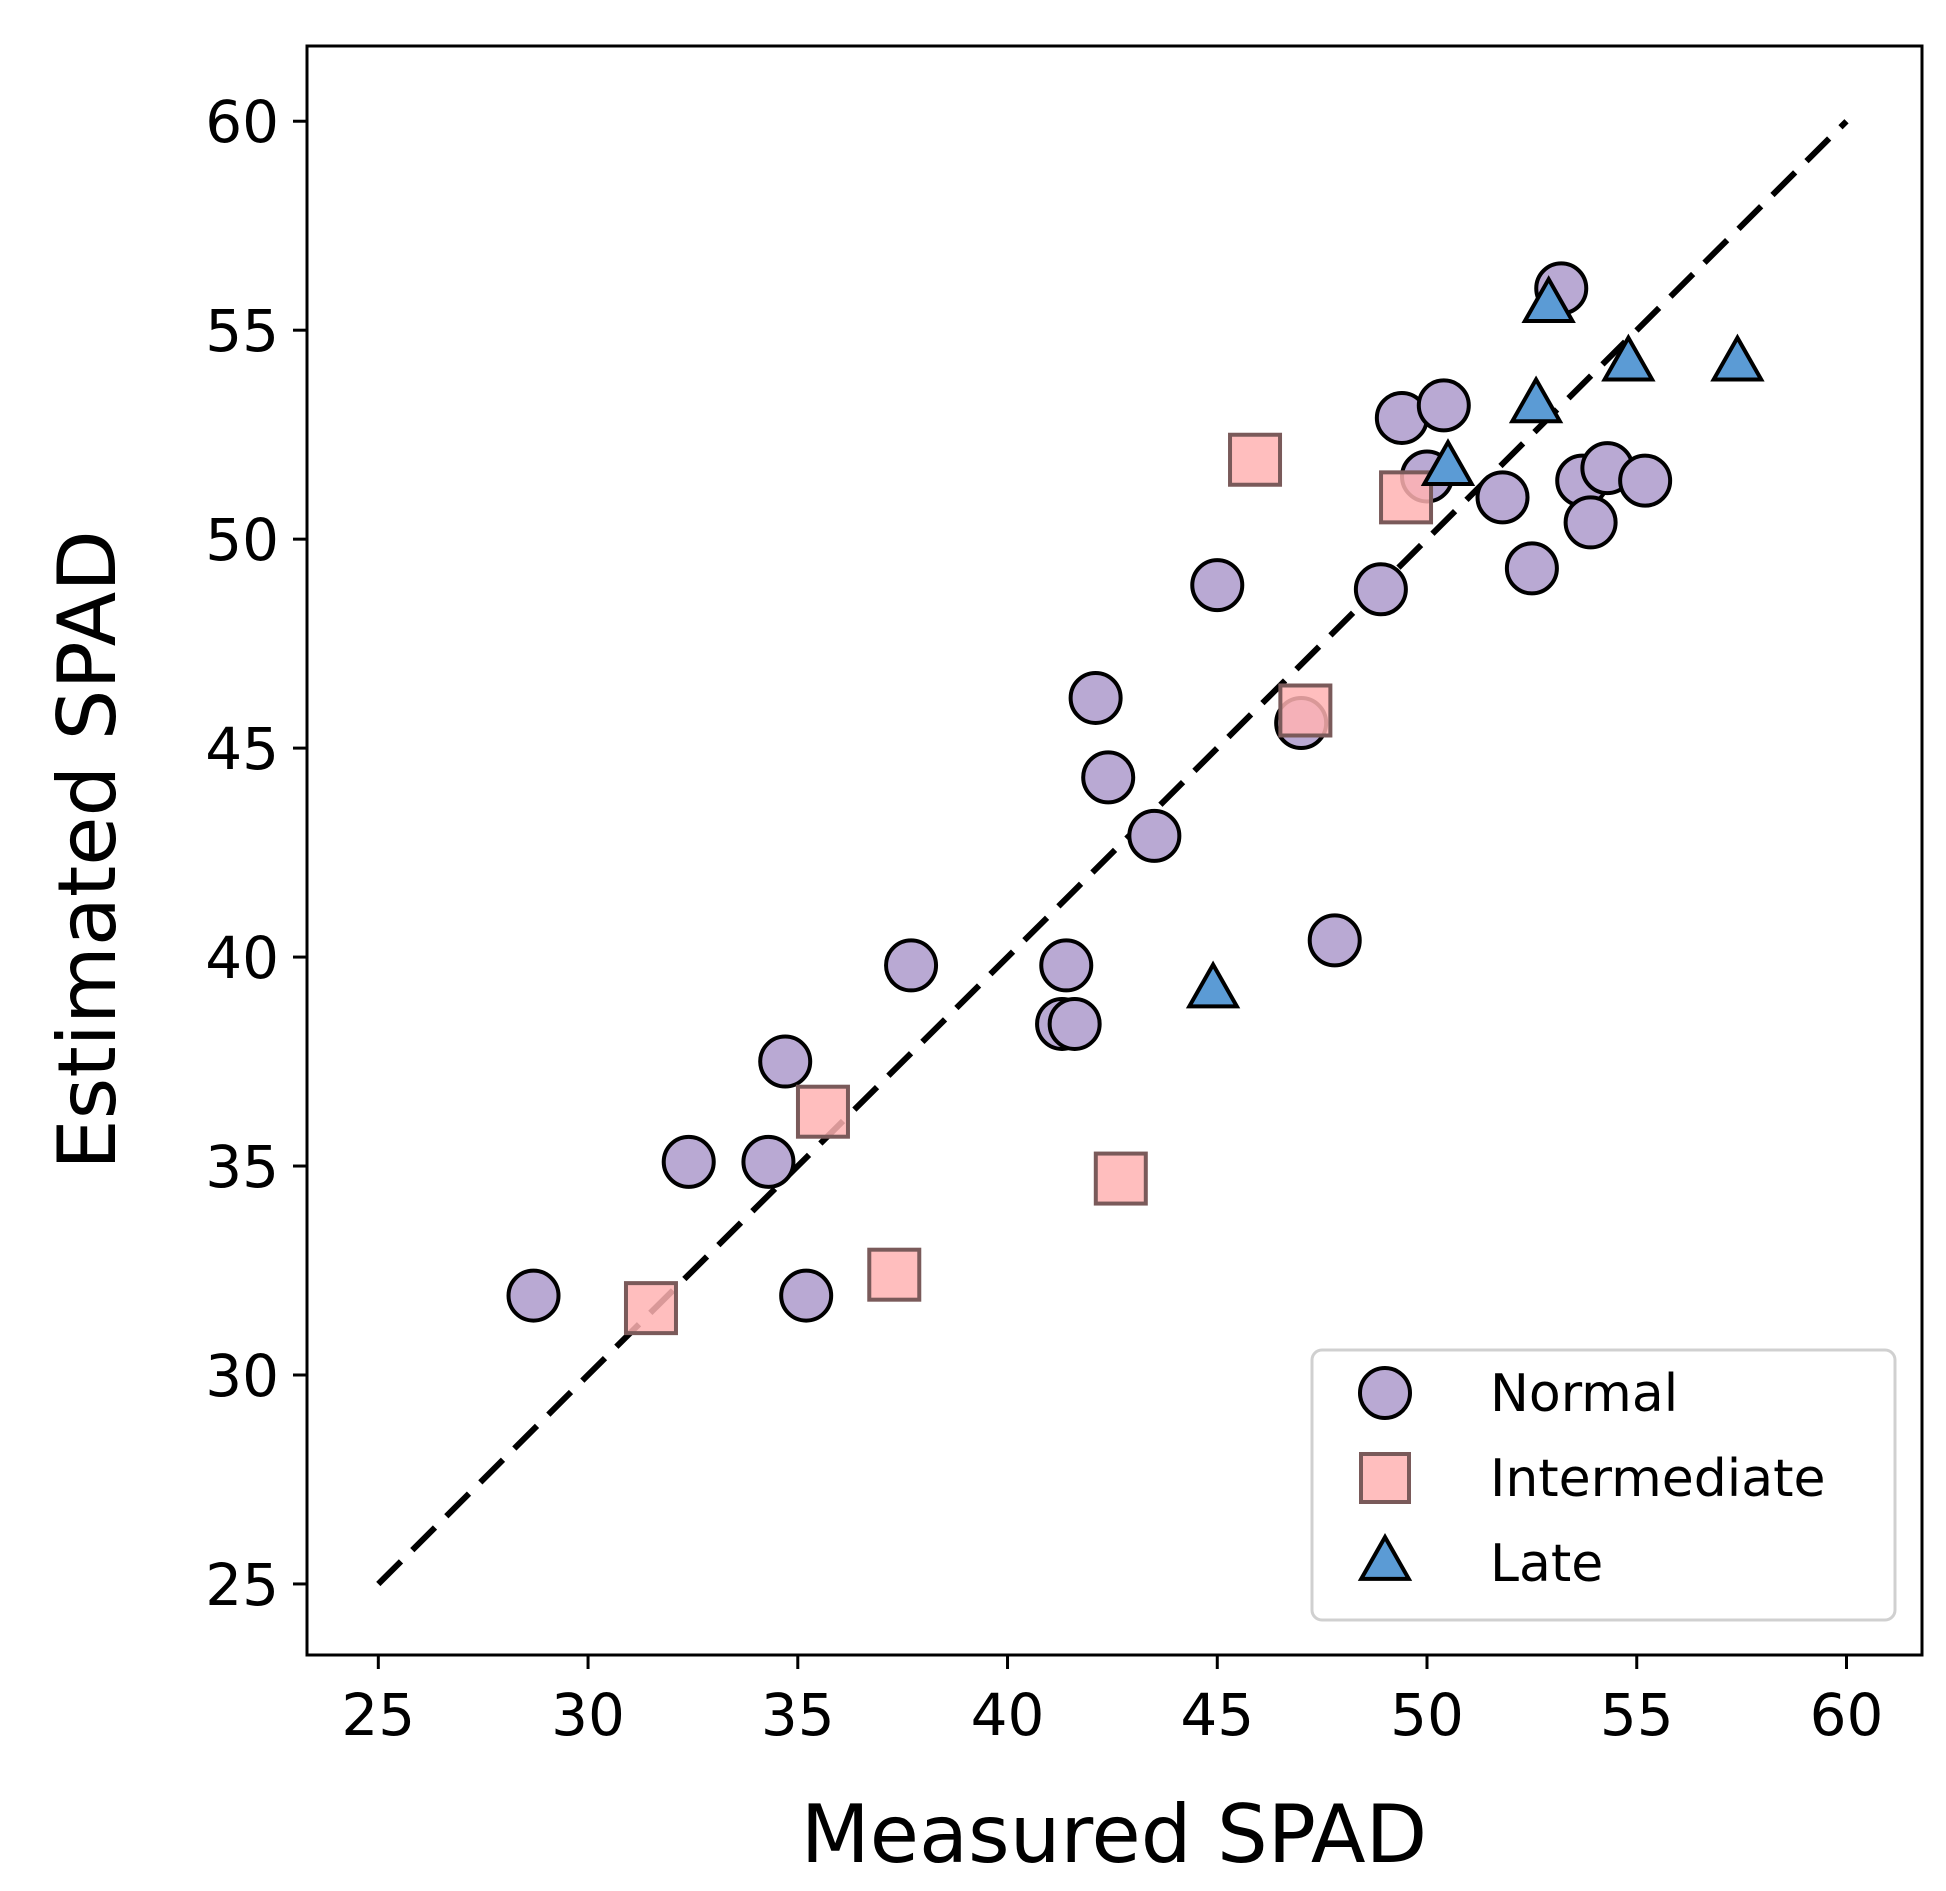 Image resolution: width=1946 pixels, height=1891 pixels. Describe the element at coordinates (242, 1376) in the screenshot. I see `y-tick-label: 30` at that location.